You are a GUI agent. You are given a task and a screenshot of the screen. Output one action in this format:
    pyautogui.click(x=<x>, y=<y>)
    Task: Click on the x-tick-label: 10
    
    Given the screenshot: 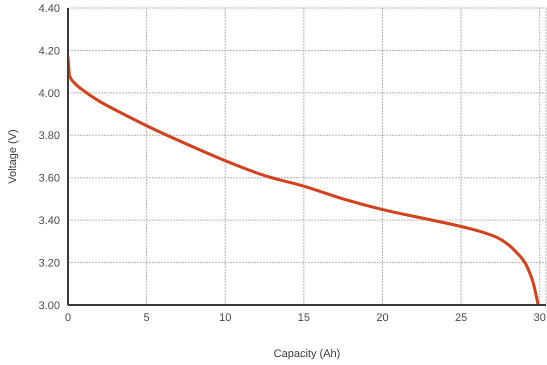 What is the action you would take?
    pyautogui.click(x=225, y=318)
    